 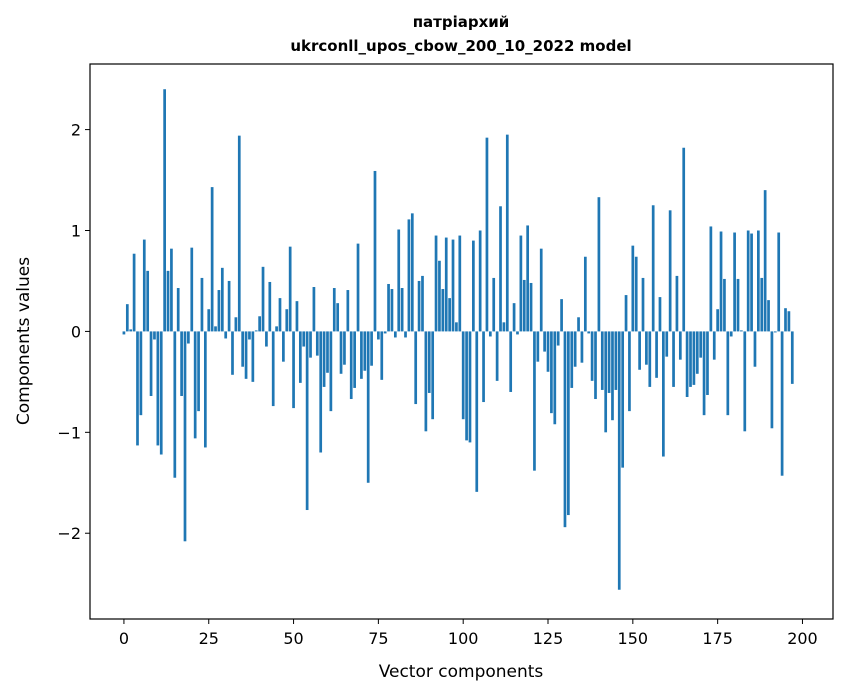 What do you see at coordinates (378, 638) in the screenshot?
I see `x-tick-label: 75` at bounding box center [378, 638].